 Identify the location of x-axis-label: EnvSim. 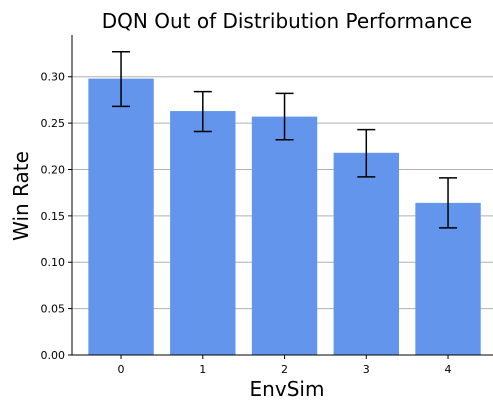
(287, 388).